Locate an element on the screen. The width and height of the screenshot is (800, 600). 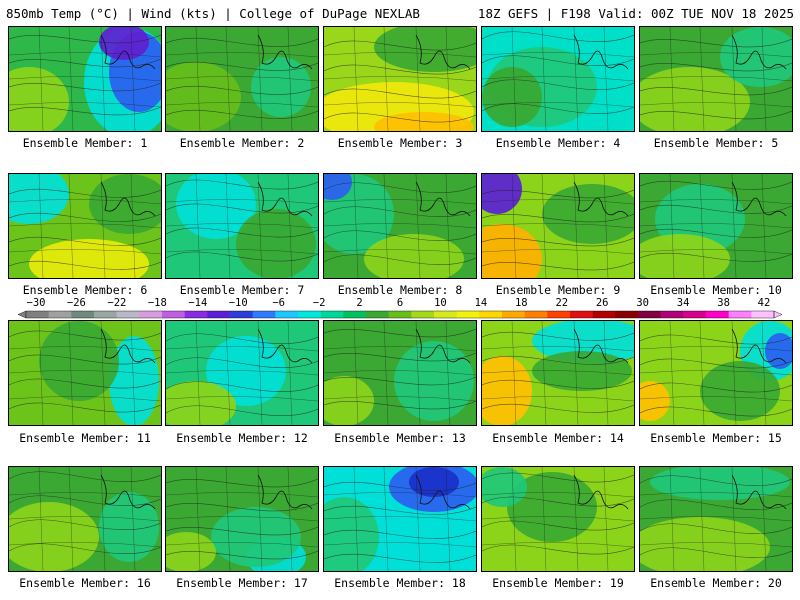
colorbar-tick-label: 18 is located at coordinates (521, 303).